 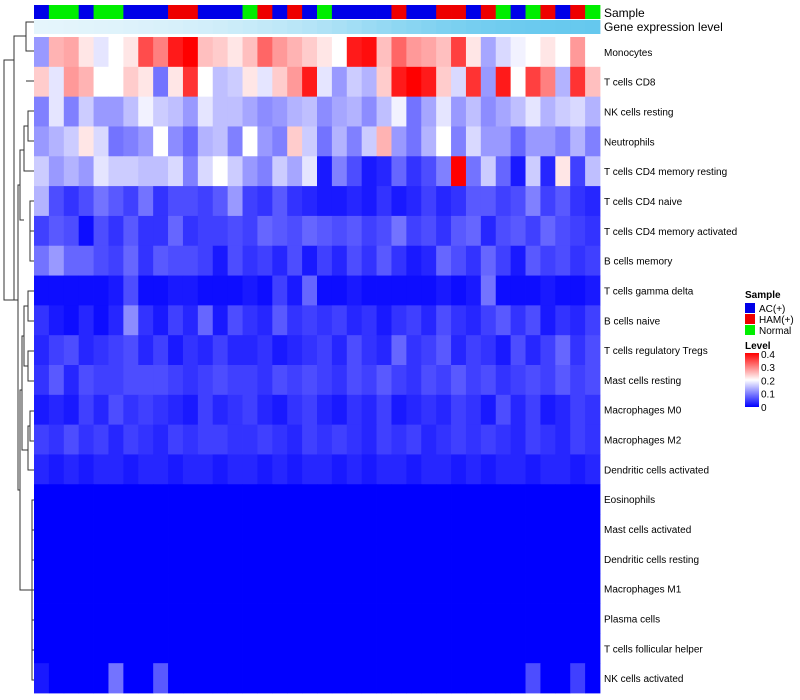 What do you see at coordinates (18, 351) in the screenshot?
I see `row-dendrogram` at bounding box center [18, 351].